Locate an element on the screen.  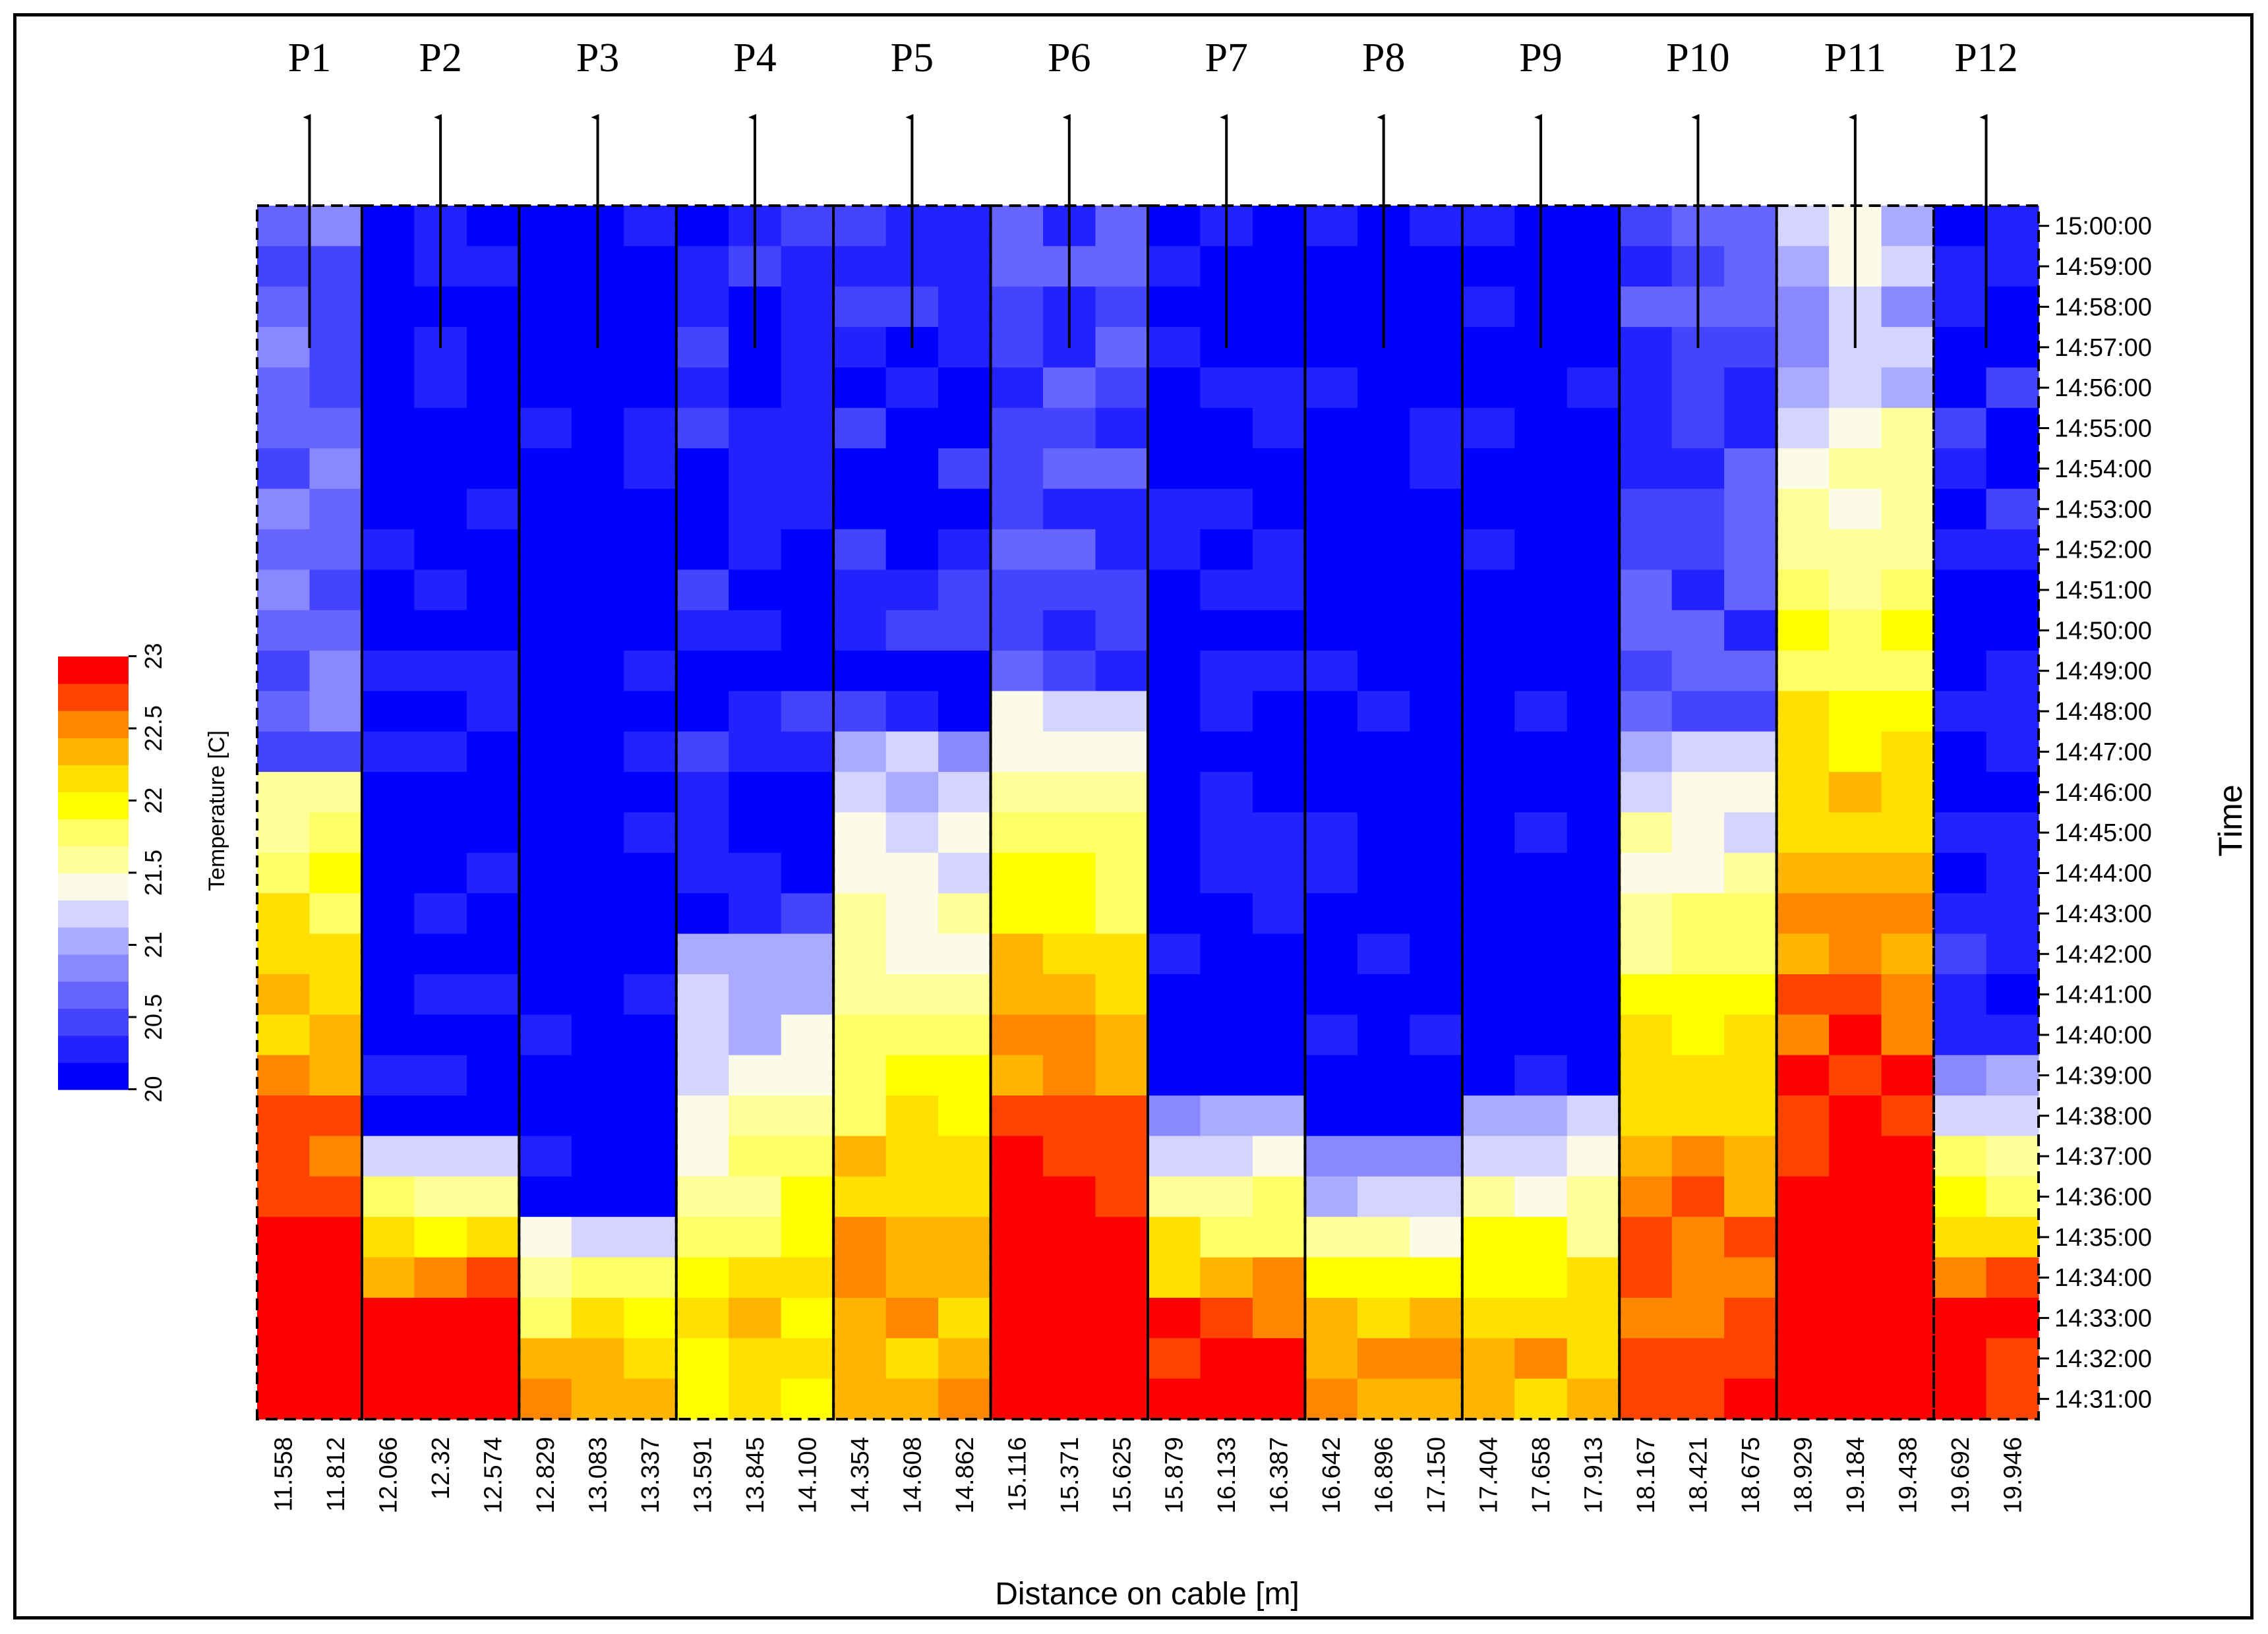
colorbar-tick-label: 20.5 is located at coordinates (153, 1017).